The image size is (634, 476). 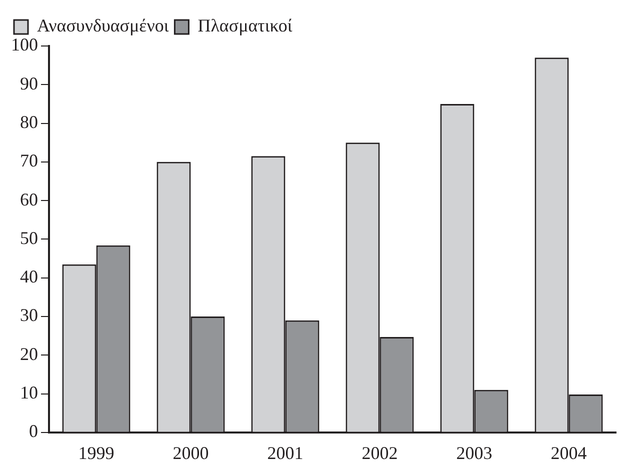 What do you see at coordinates (29, 83) in the screenshot?
I see `y-tick-label: 90` at bounding box center [29, 83].